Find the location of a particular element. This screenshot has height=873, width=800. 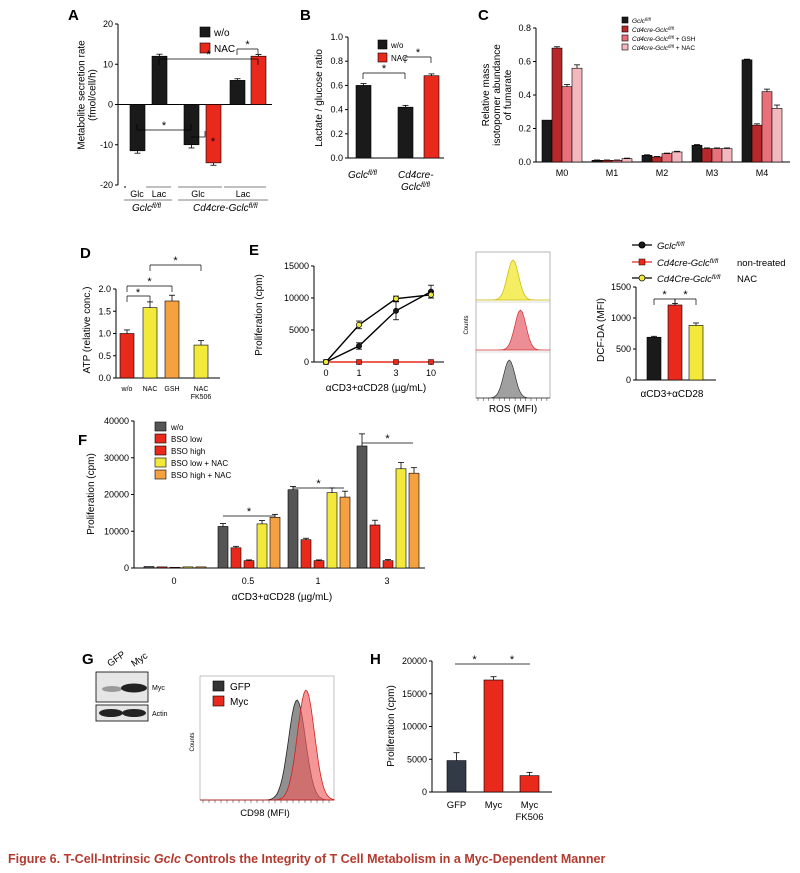

legend-label: BSO low is located at coordinates (186, 439).